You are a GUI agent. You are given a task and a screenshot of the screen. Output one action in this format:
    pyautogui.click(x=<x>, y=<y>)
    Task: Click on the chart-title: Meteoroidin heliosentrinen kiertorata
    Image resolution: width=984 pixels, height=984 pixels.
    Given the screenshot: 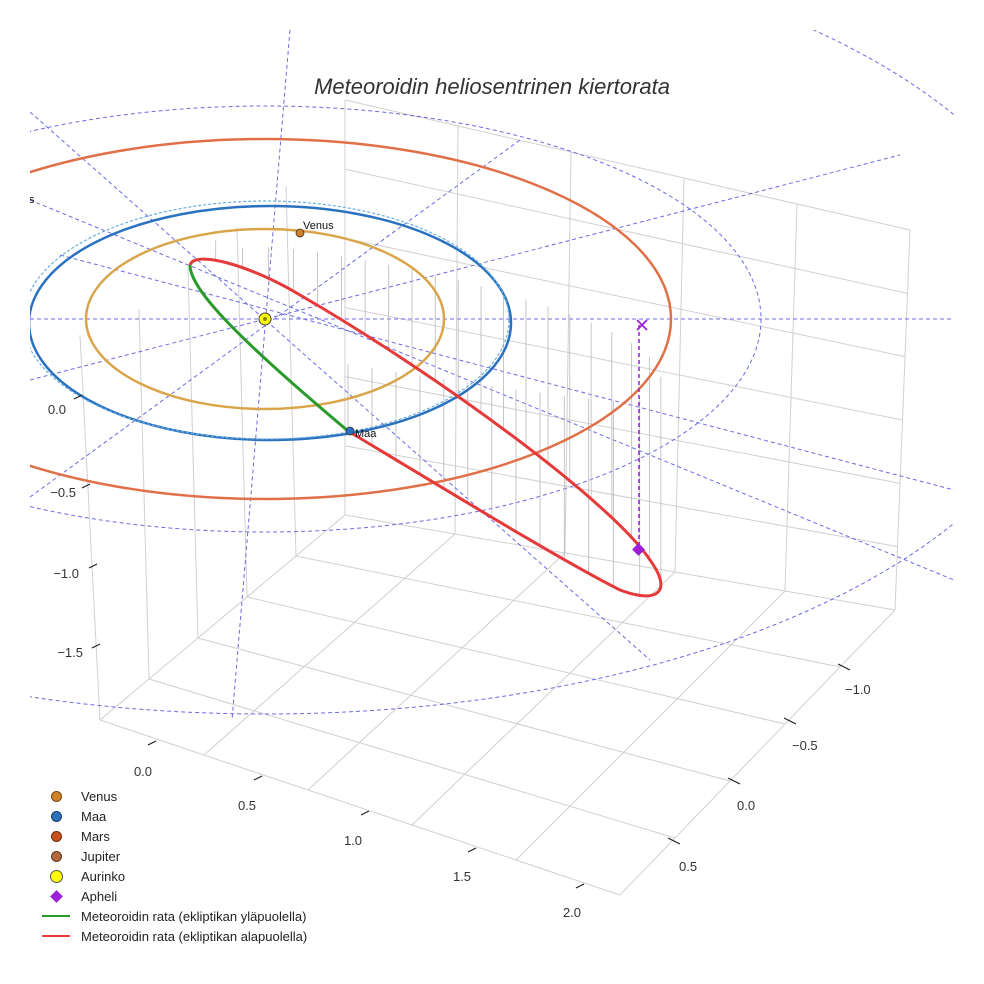 What is the action you would take?
    pyautogui.click(x=492, y=86)
    